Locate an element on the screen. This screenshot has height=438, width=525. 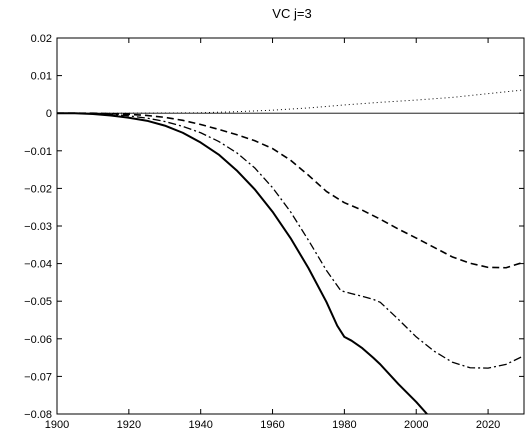
y-tick-label: 0 is located at coordinates (49, 114).